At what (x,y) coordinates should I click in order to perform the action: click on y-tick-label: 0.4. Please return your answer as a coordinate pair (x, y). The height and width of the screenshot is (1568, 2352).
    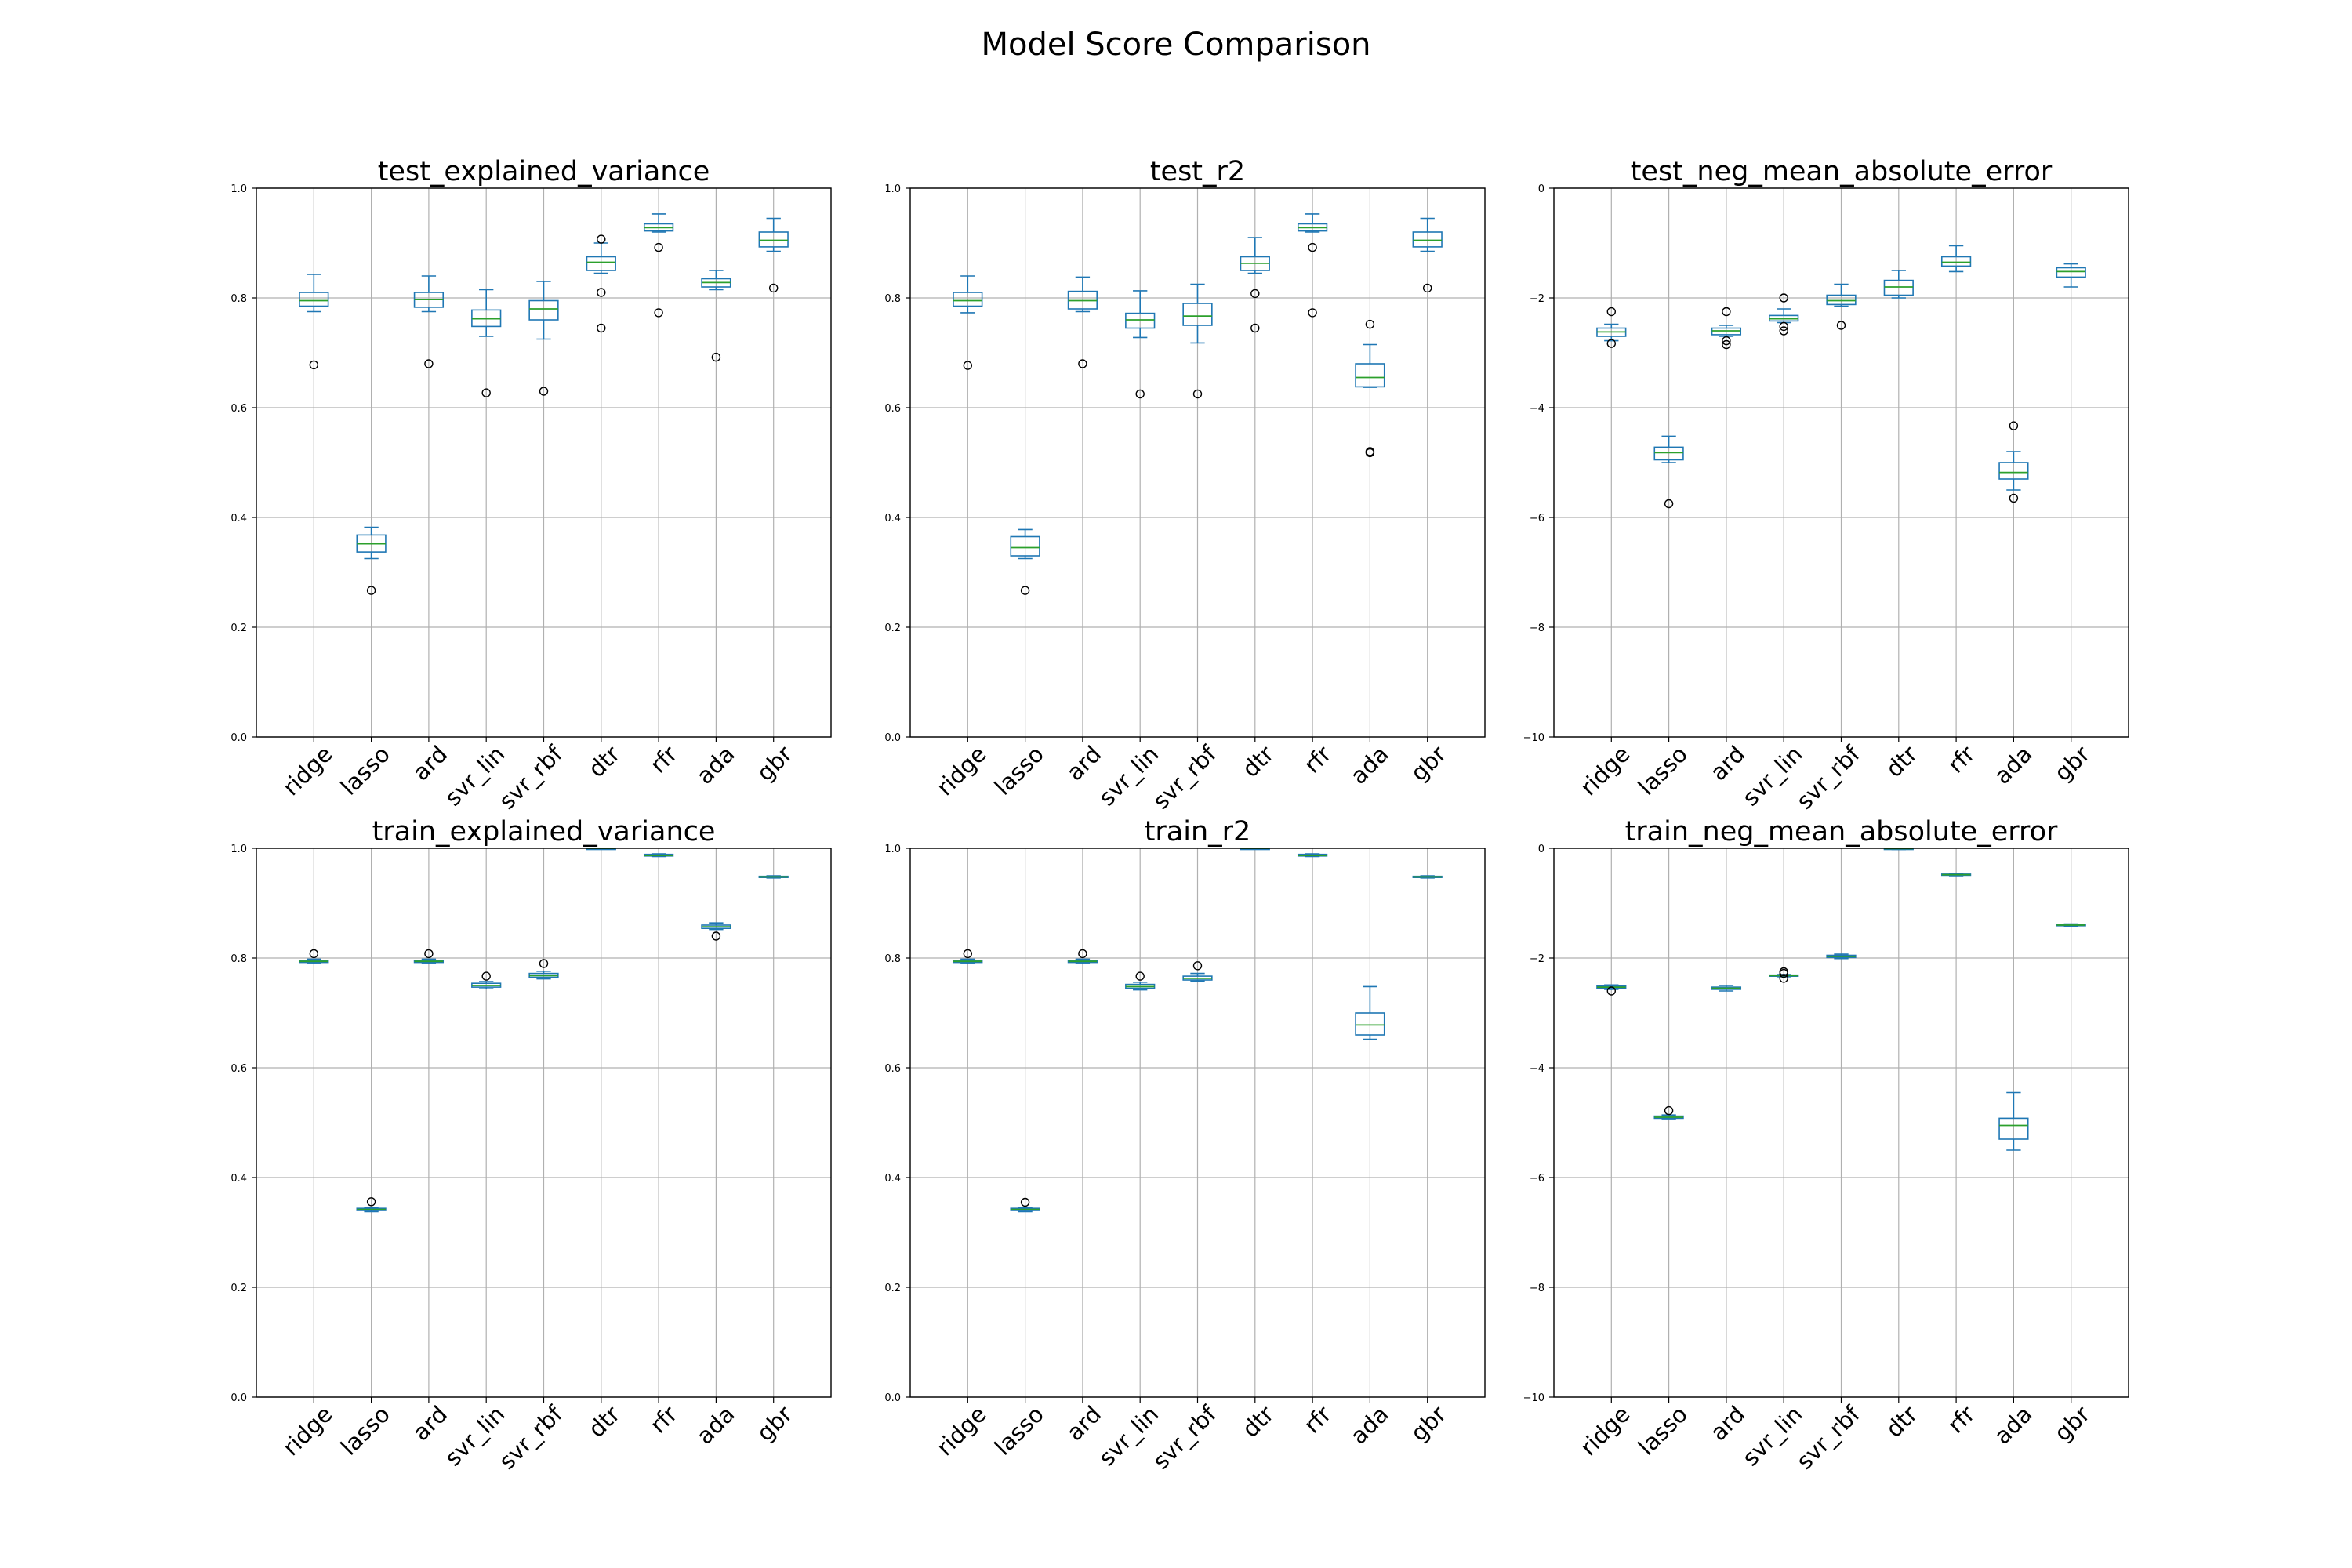
    Looking at the image, I should click on (239, 518).